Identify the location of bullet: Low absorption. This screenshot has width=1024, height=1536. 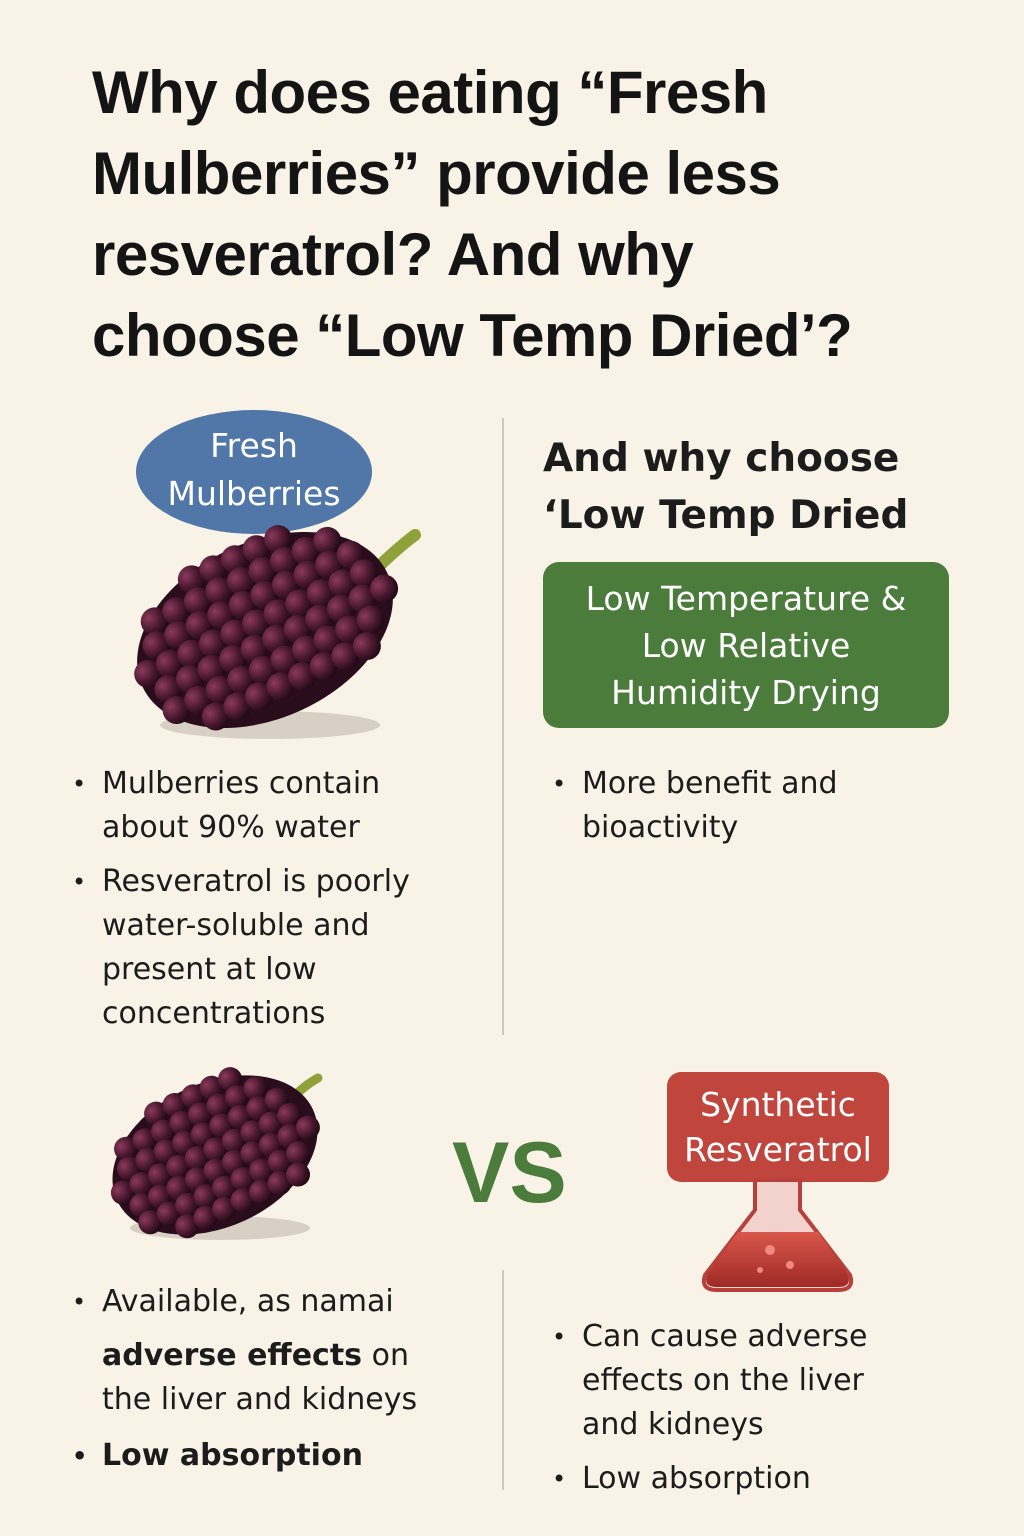
(725, 1479).